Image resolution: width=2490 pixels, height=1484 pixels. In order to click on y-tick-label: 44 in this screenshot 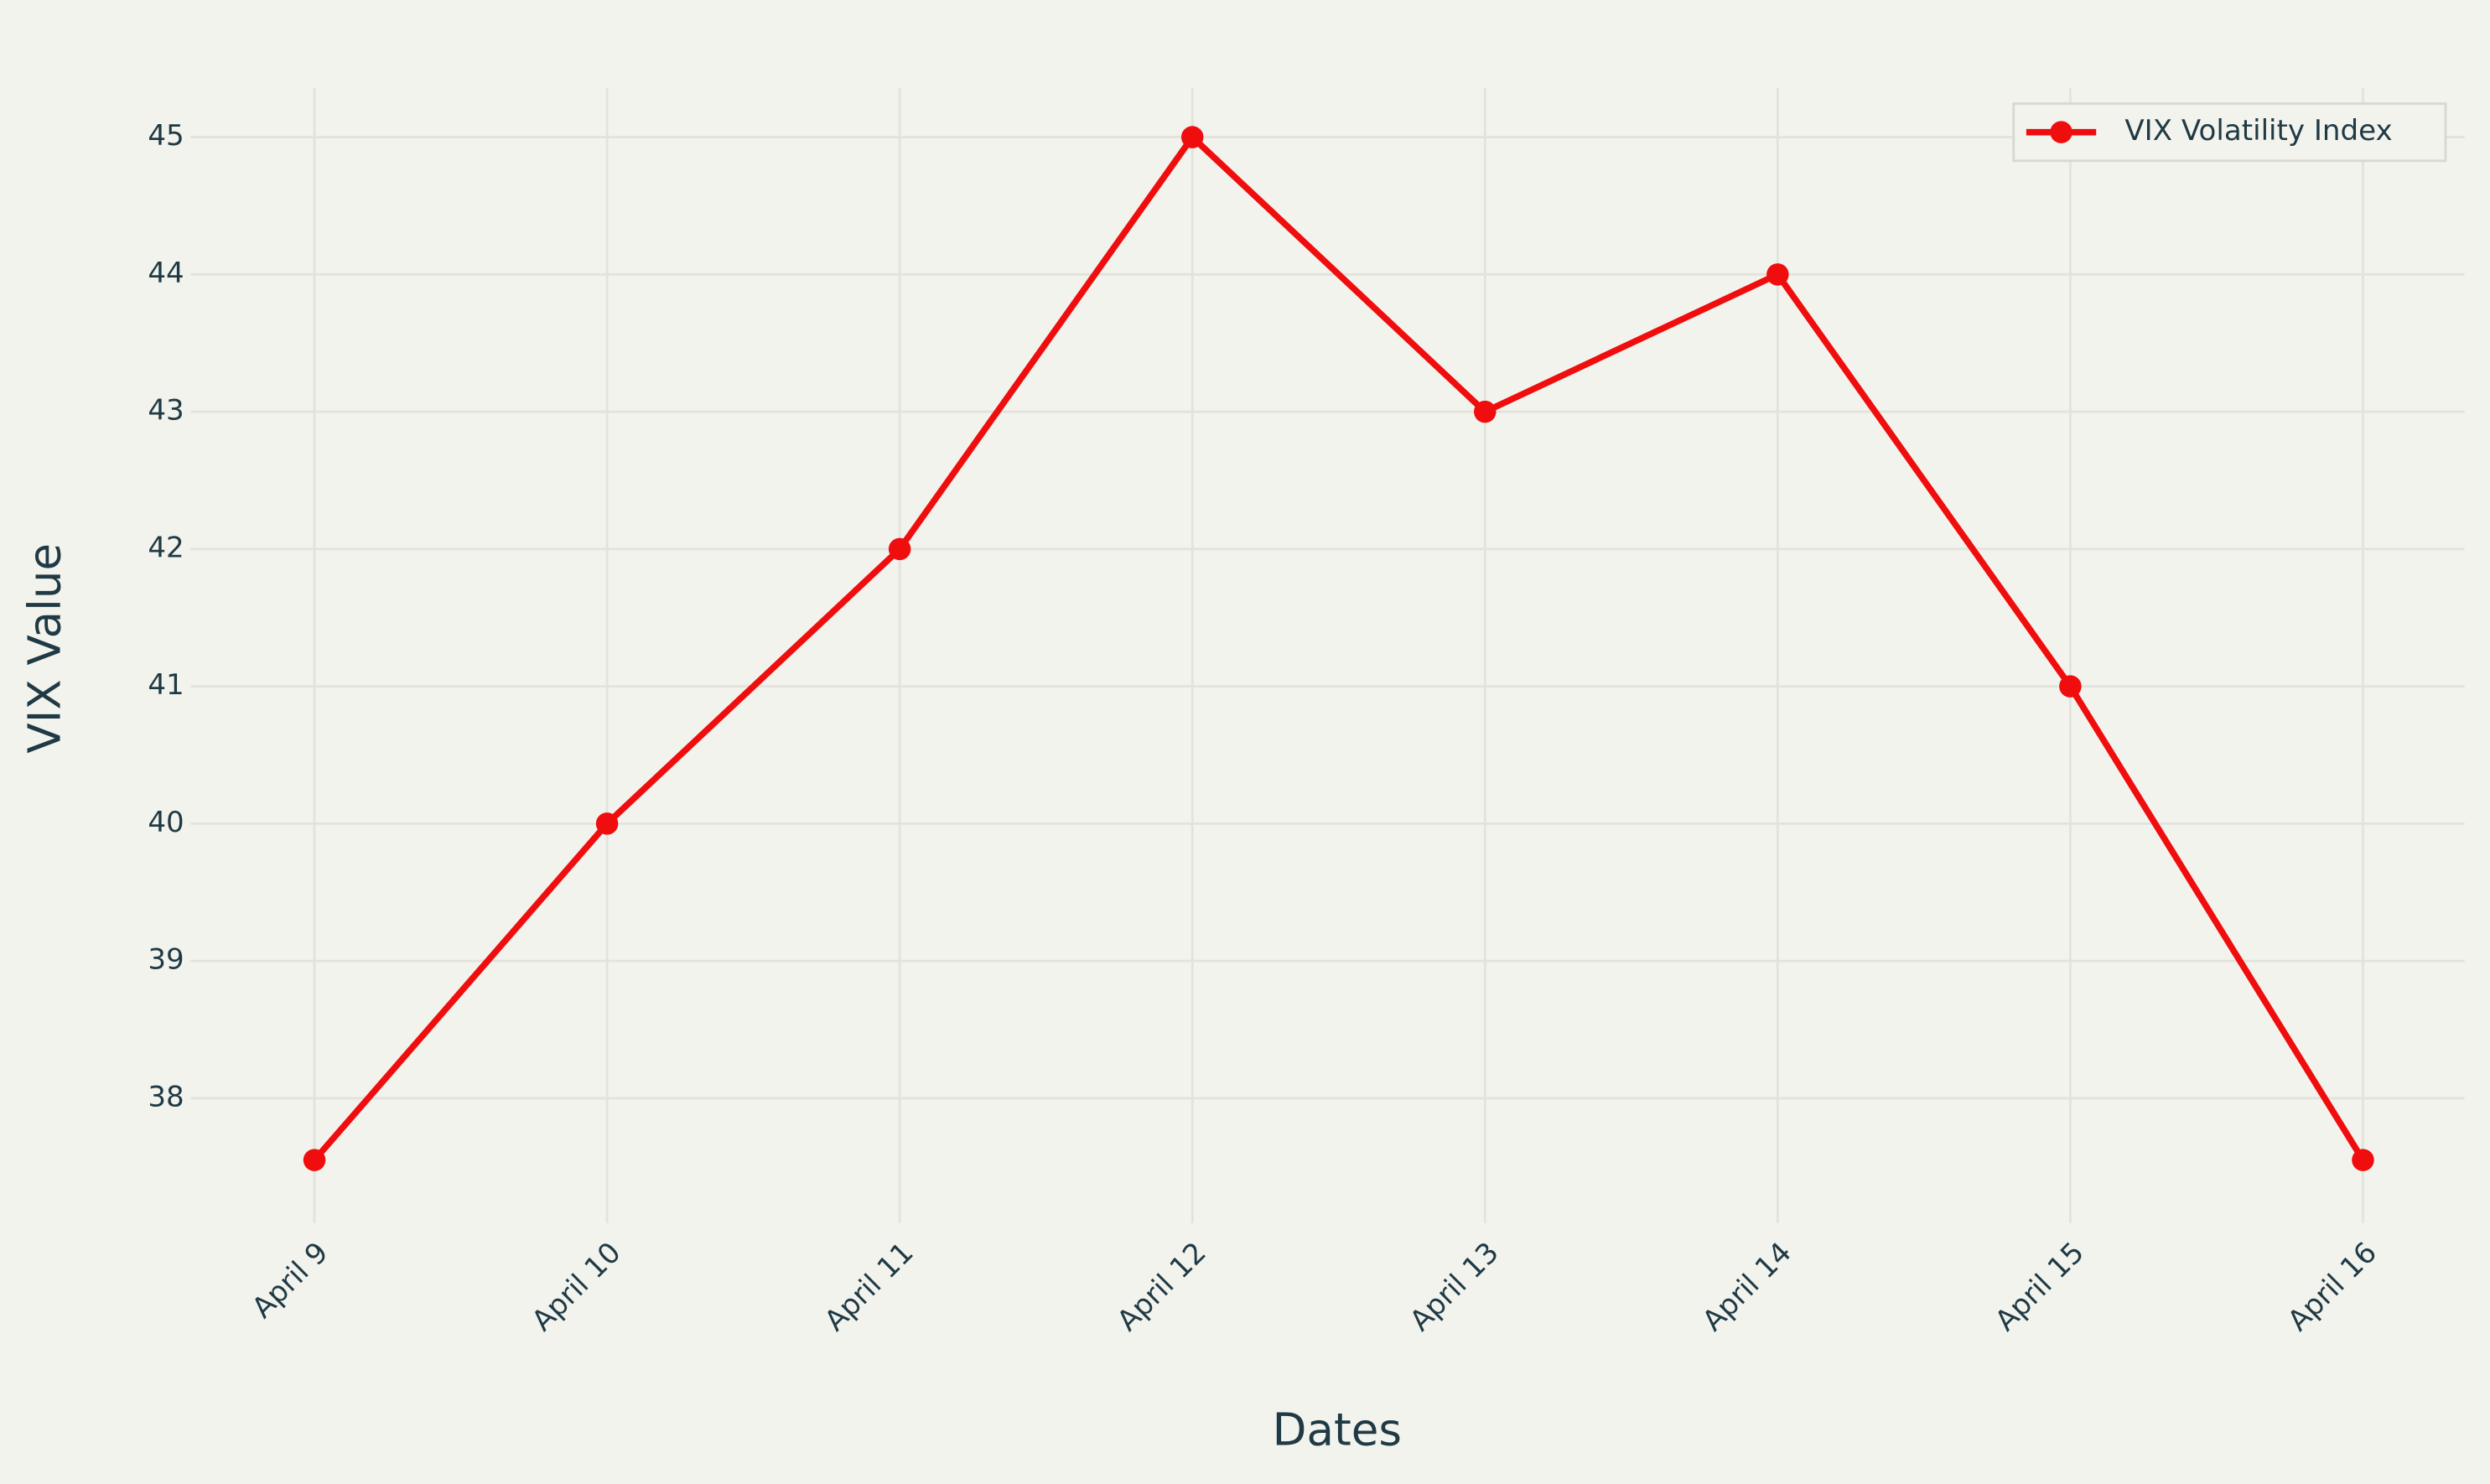, I will do `click(166, 273)`.